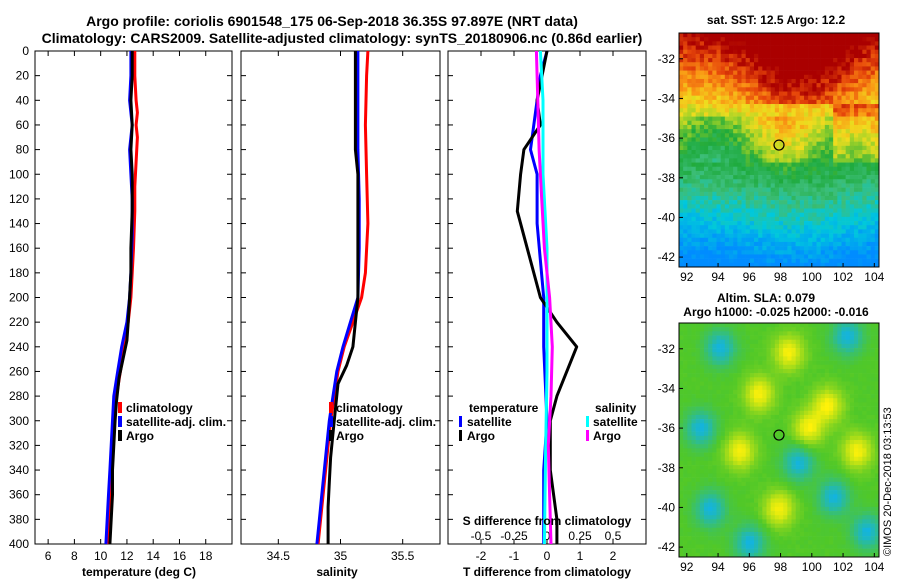 Image resolution: width=900 pixels, height=580 pixels. What do you see at coordinates (74, 556) in the screenshot?
I see `temperature-x-tick-label: 8` at bounding box center [74, 556].